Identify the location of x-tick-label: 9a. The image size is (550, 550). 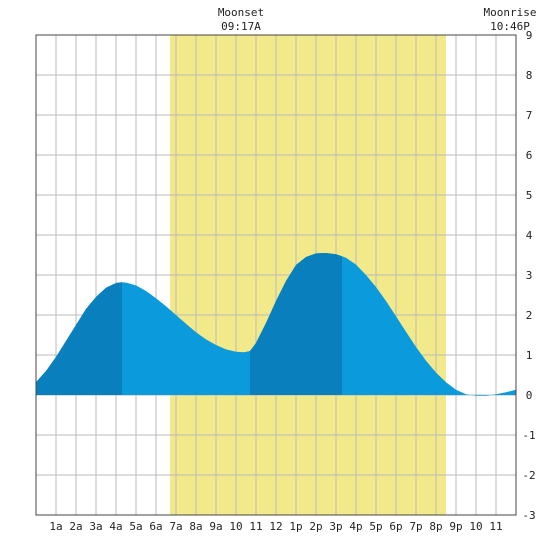
(215, 526).